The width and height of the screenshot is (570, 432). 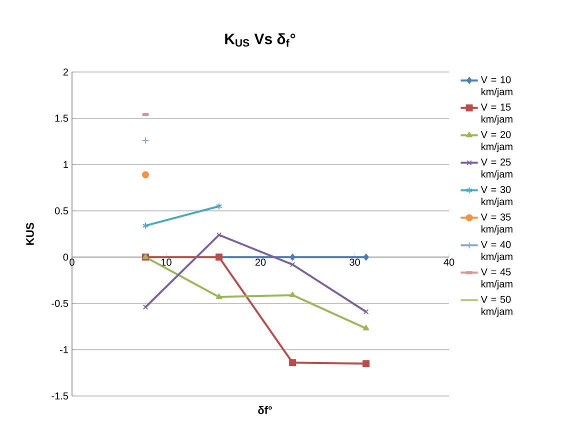 What do you see at coordinates (30, 233) in the screenshot?
I see `y-axis-title: KUS` at bounding box center [30, 233].